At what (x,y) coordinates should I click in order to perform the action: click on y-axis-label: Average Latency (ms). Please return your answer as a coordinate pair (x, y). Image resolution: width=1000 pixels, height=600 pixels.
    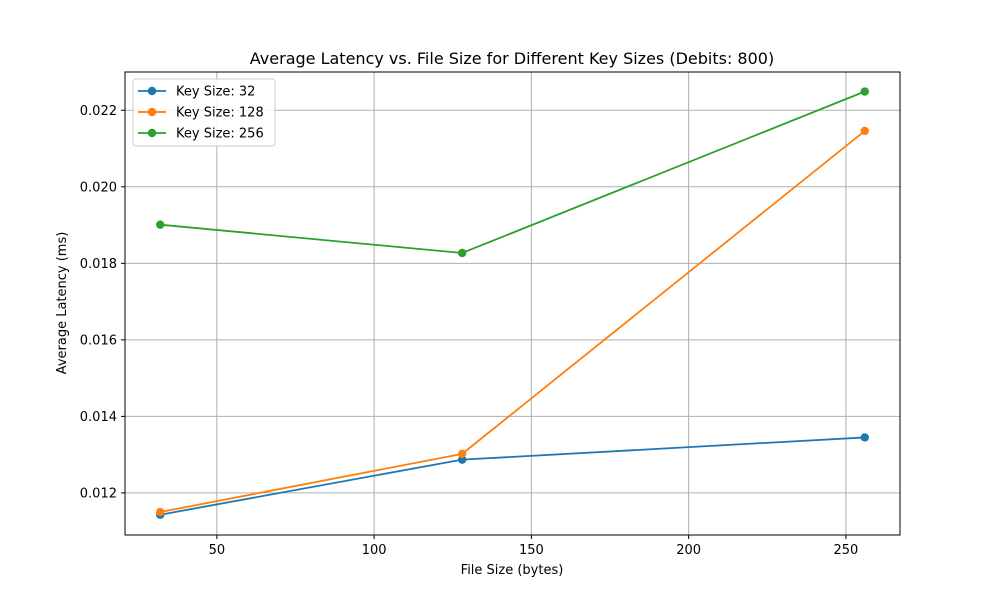
    Looking at the image, I should click on (62, 303).